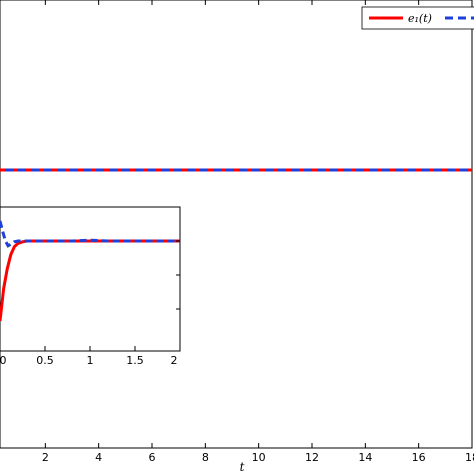  I want to click on x-tick-label: 6, so click(152, 457).